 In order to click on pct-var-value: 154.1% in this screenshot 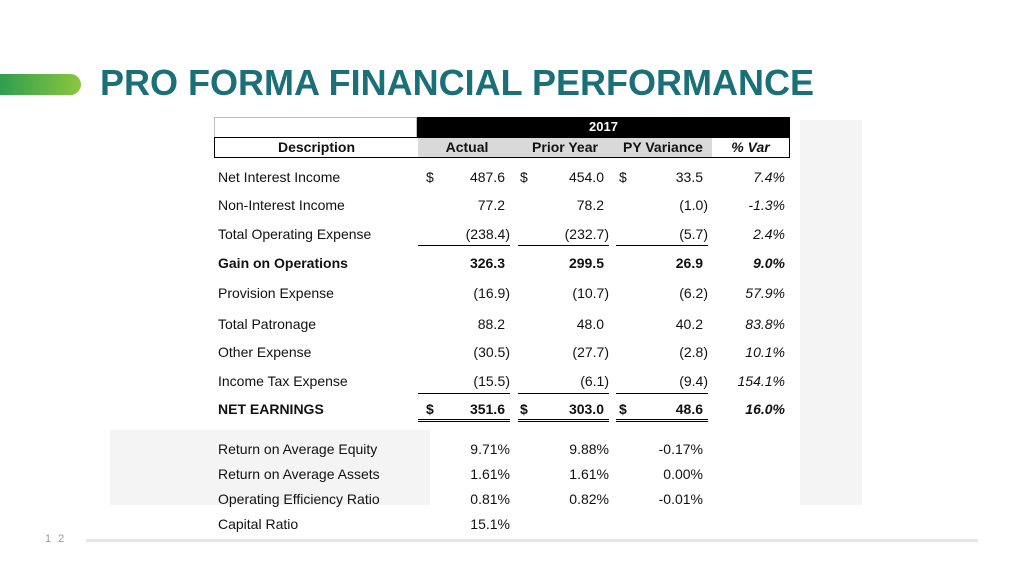, I will do `click(761, 381)`.